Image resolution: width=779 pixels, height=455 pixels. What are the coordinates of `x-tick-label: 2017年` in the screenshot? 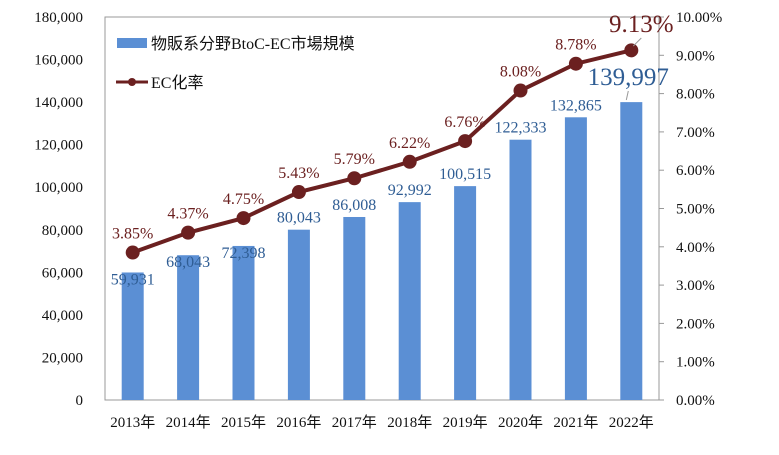 It's located at (354, 422).